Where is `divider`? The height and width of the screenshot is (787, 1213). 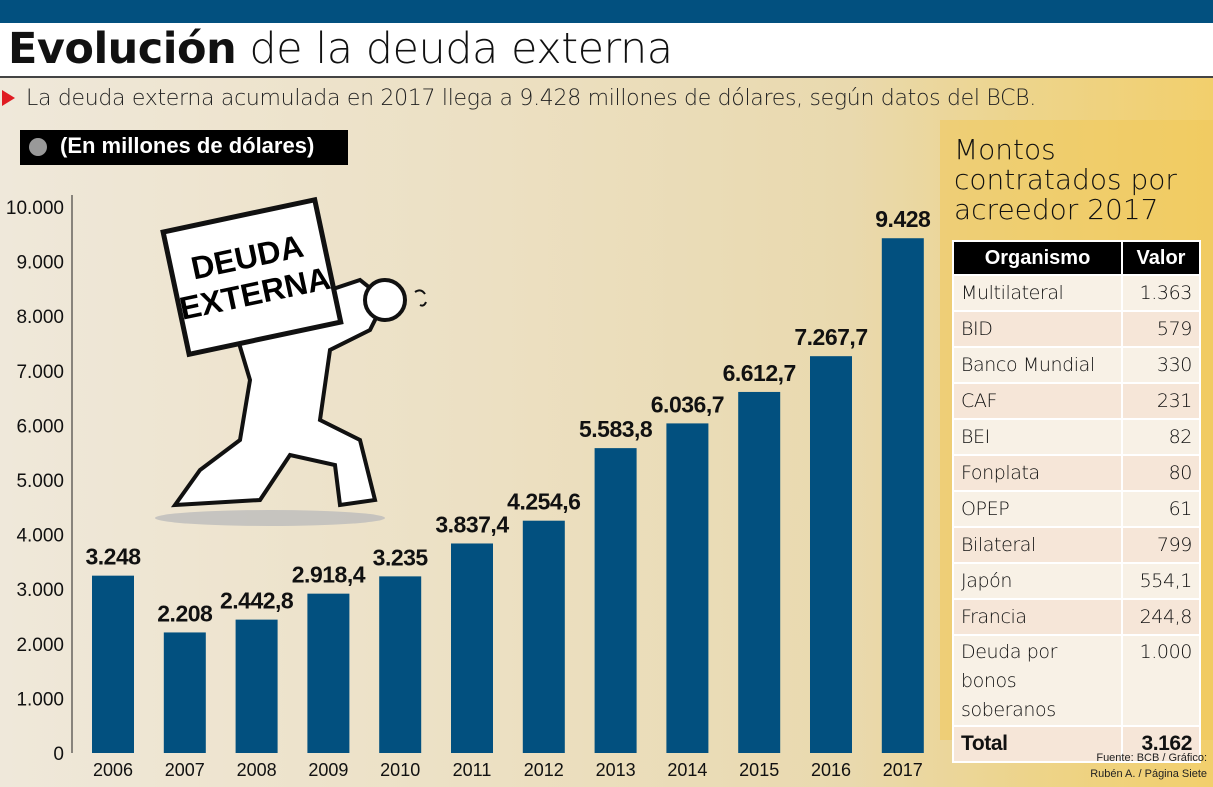 divider is located at coordinates (606, 77).